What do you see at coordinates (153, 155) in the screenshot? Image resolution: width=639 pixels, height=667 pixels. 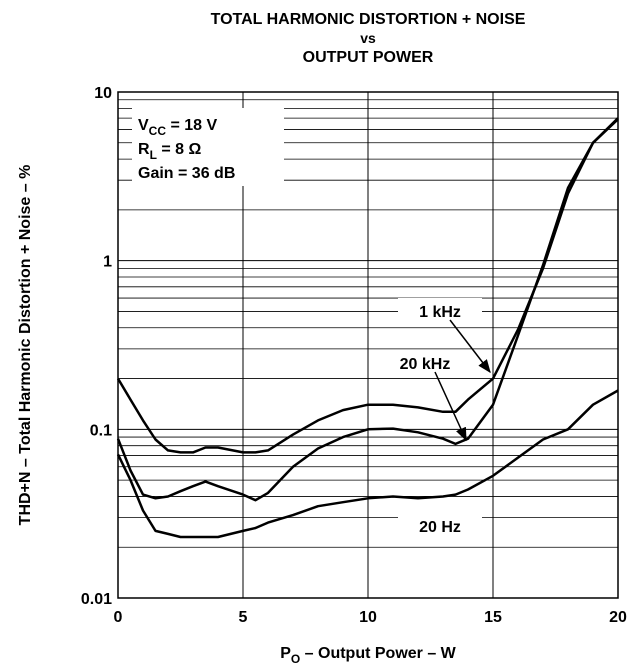 I see `annotation-sub: L` at bounding box center [153, 155].